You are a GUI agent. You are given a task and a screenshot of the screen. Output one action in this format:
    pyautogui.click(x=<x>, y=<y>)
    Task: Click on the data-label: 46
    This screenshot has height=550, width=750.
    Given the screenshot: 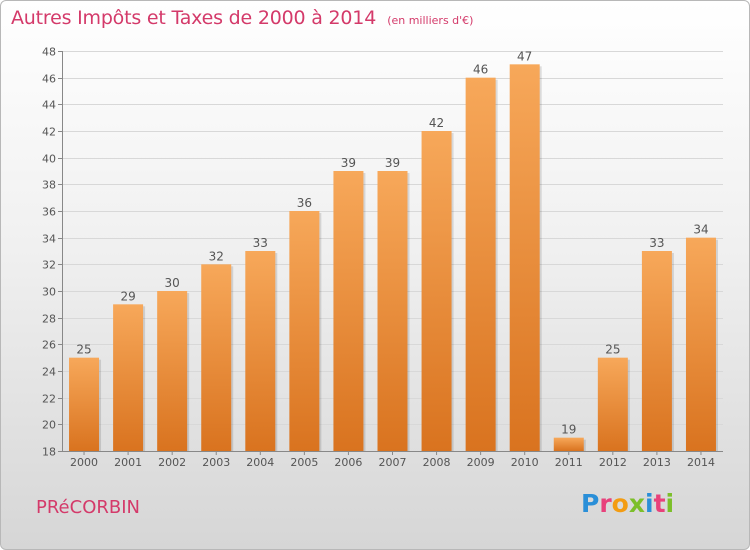 What is the action you would take?
    pyautogui.click(x=480, y=70)
    